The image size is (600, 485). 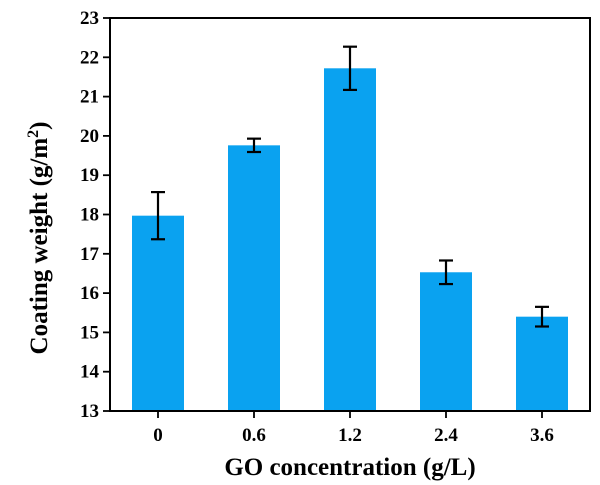 What do you see at coordinates (542, 435) in the screenshot?
I see `x-tick-label: 3.6` at bounding box center [542, 435].